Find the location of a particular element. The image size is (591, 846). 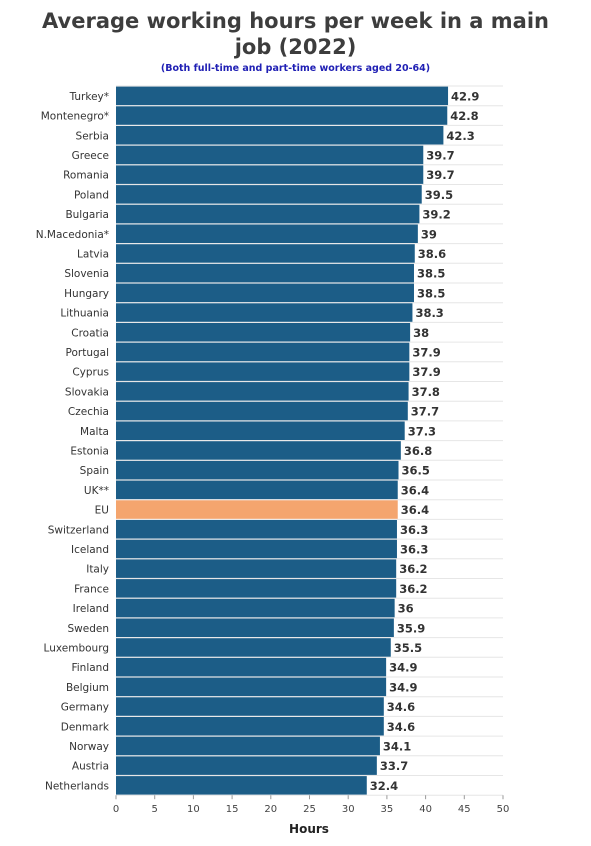

x-tick-label: 50 is located at coordinates (503, 809).